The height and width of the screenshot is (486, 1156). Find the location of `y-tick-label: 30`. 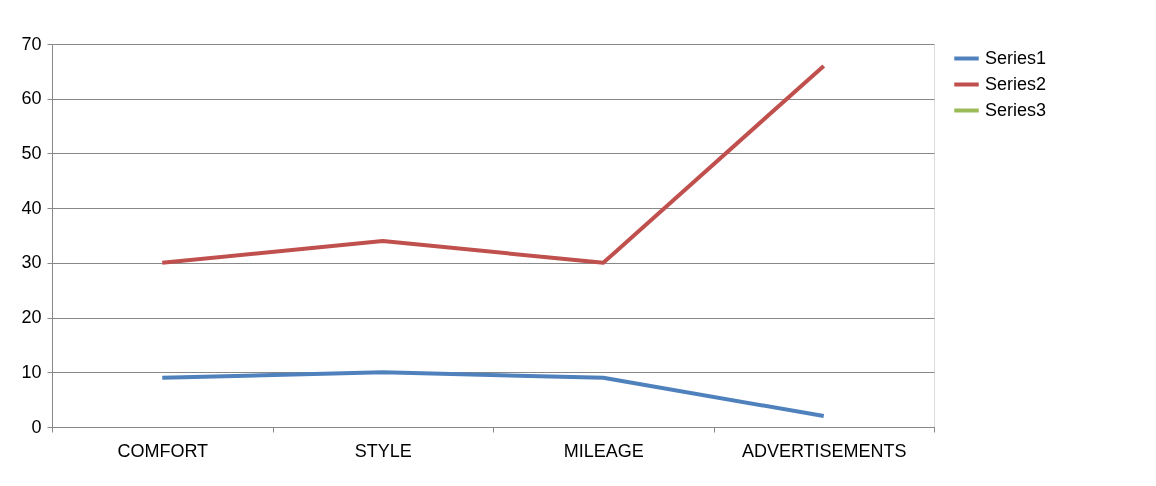

y-tick-label: 30 is located at coordinates (31, 262).